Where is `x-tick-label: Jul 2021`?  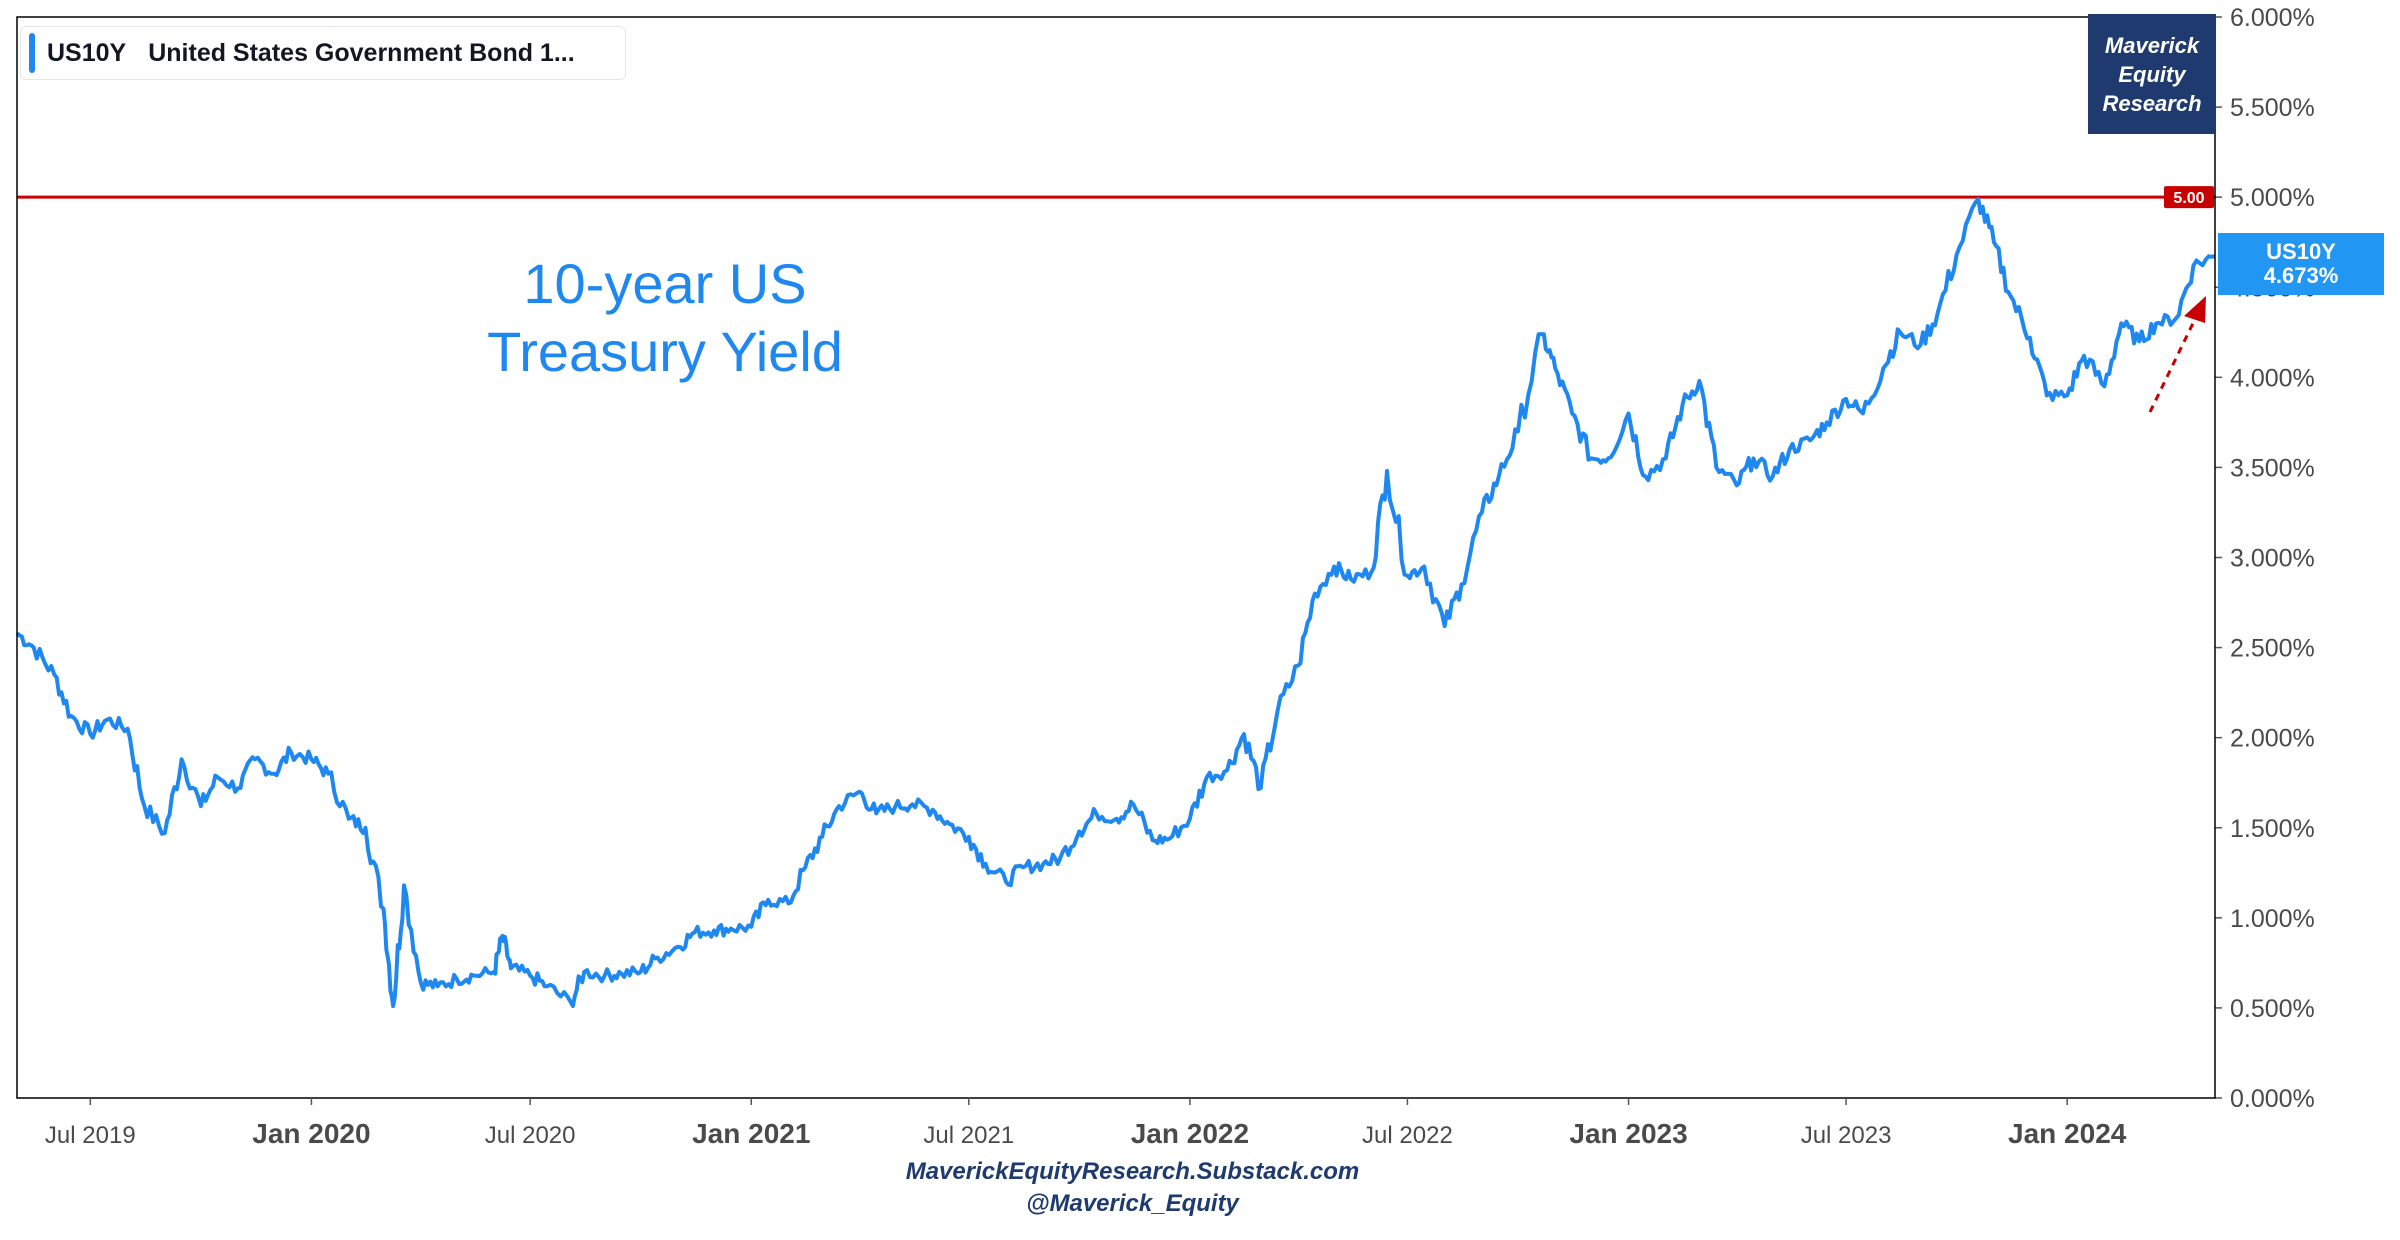 x-tick-label: Jul 2021 is located at coordinates (968, 1135).